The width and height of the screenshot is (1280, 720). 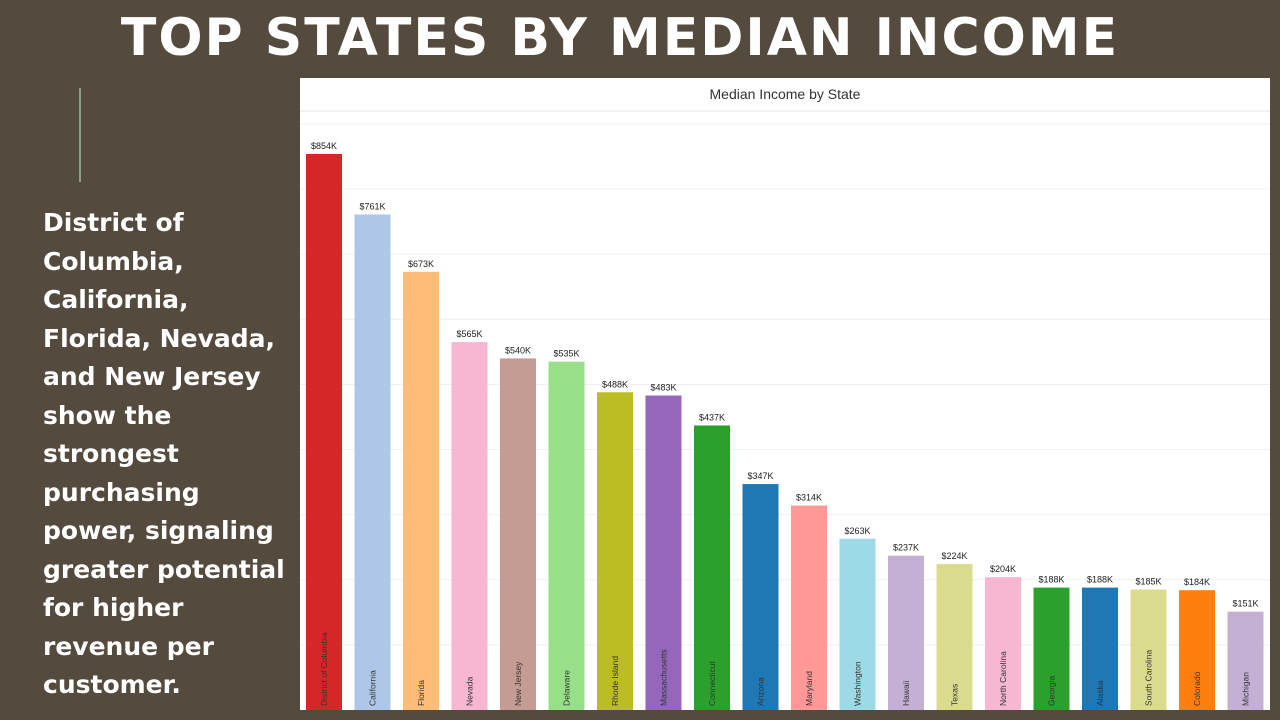 I want to click on category-label: Georgia, so click(x=1052, y=690).